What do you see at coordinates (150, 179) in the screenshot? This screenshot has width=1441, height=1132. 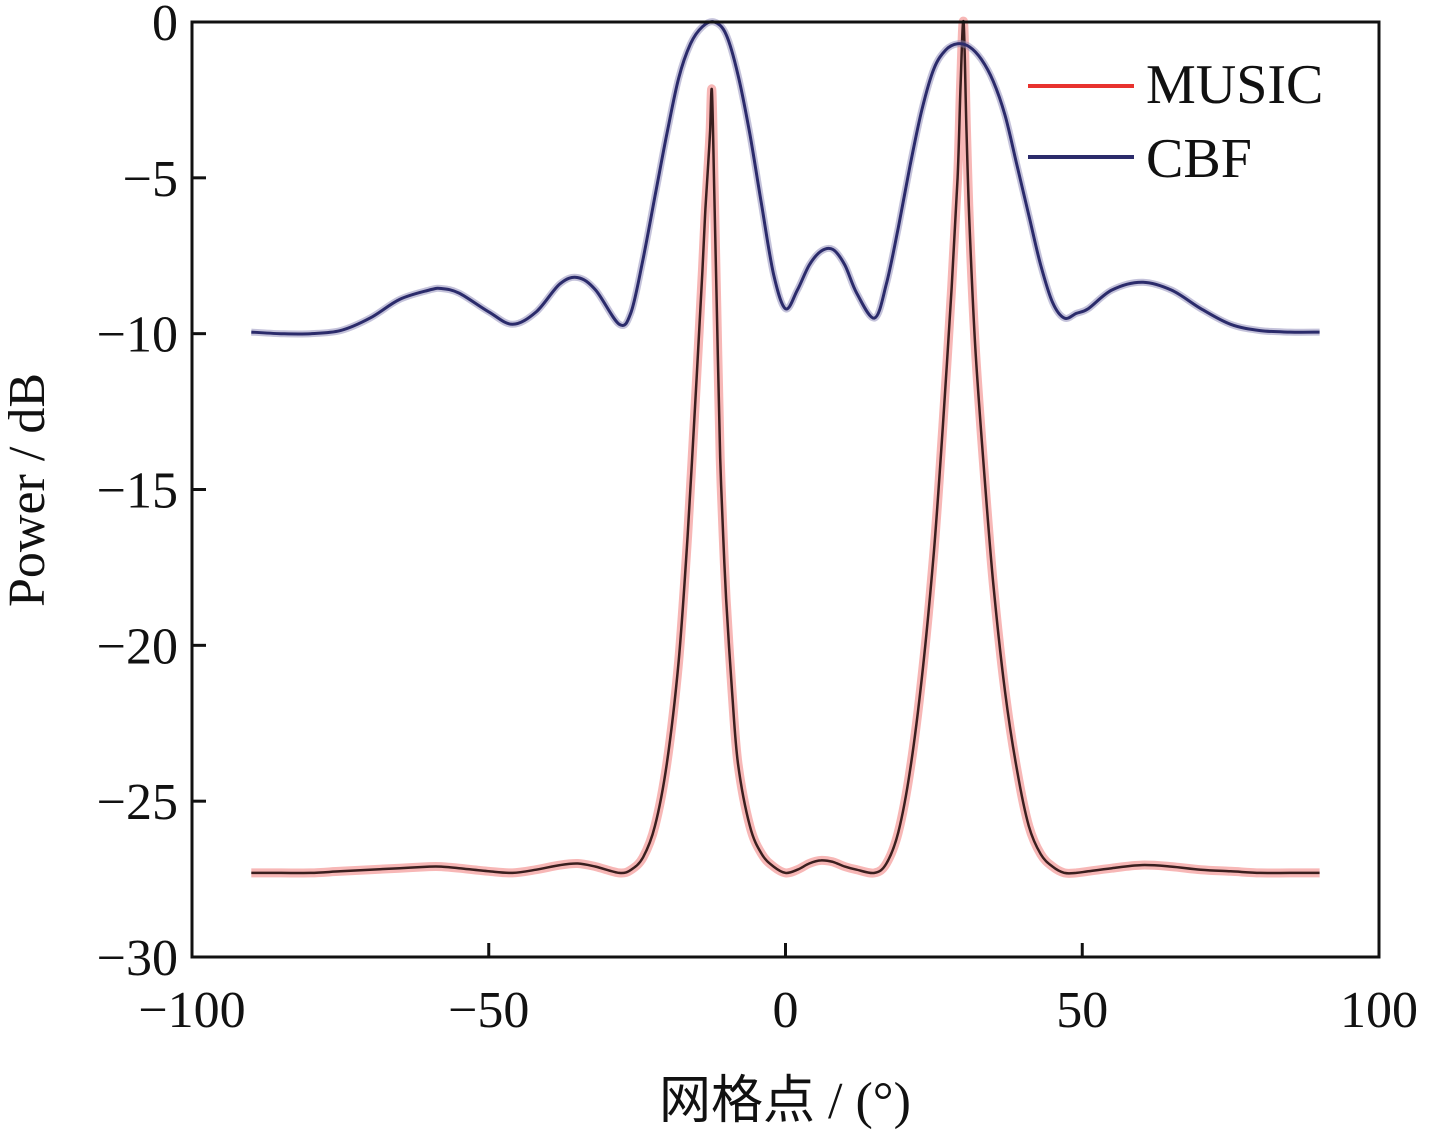 I see `y-tick-label: −5` at bounding box center [150, 179].